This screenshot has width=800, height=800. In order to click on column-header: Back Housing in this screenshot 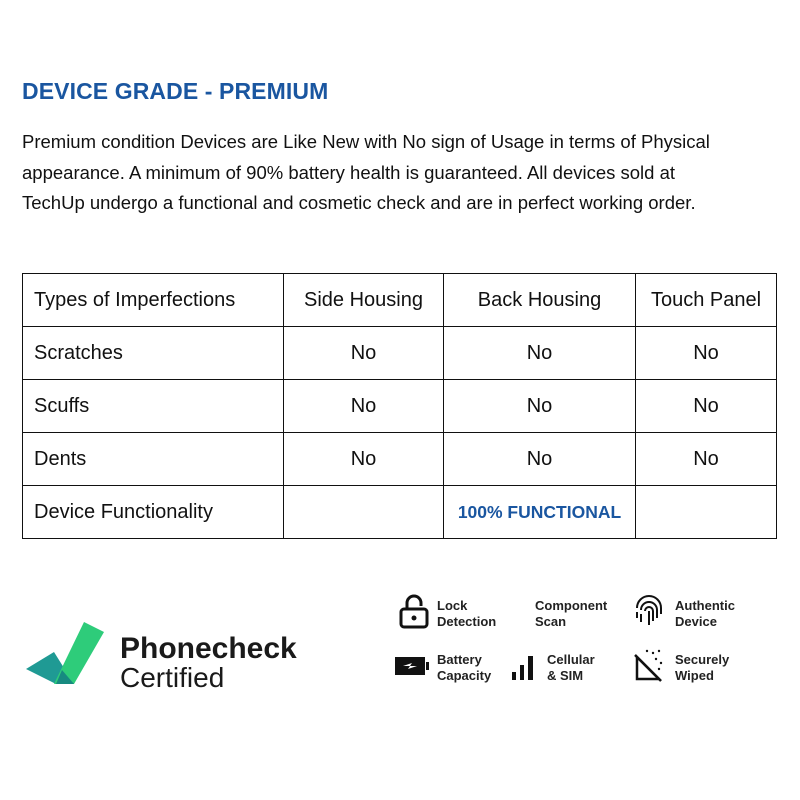, I will do `click(539, 300)`.